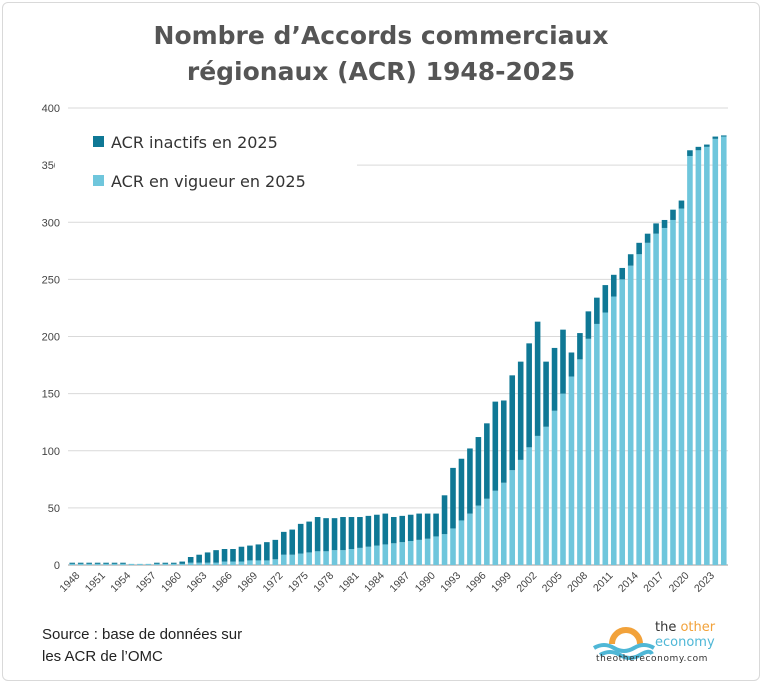  Describe the element at coordinates (503, 523) in the screenshot. I see `bar-vigueur-1999` at that location.